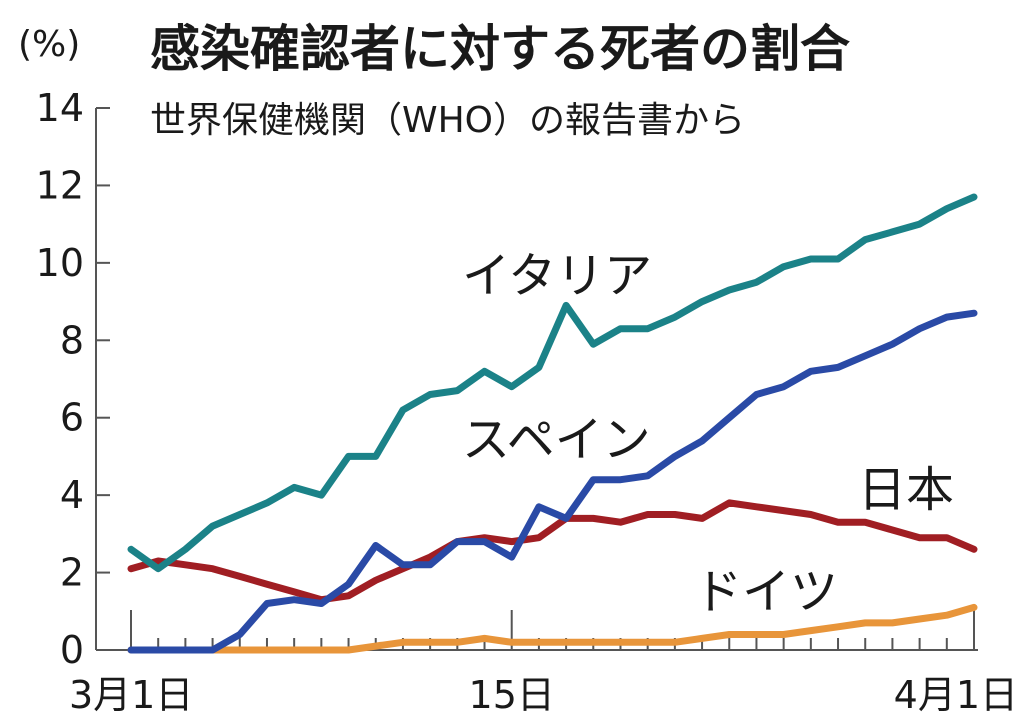 The width and height of the screenshot is (1024, 728). What do you see at coordinates (72, 573) in the screenshot?
I see `y-tick-label: 2` at bounding box center [72, 573].